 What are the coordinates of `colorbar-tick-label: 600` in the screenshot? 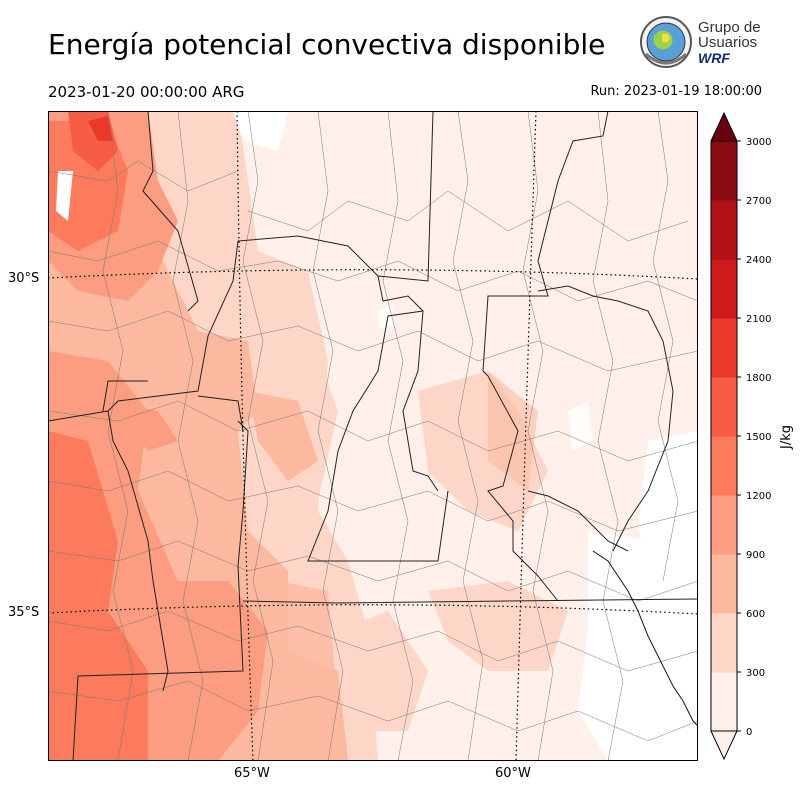 It's located at (755, 614).